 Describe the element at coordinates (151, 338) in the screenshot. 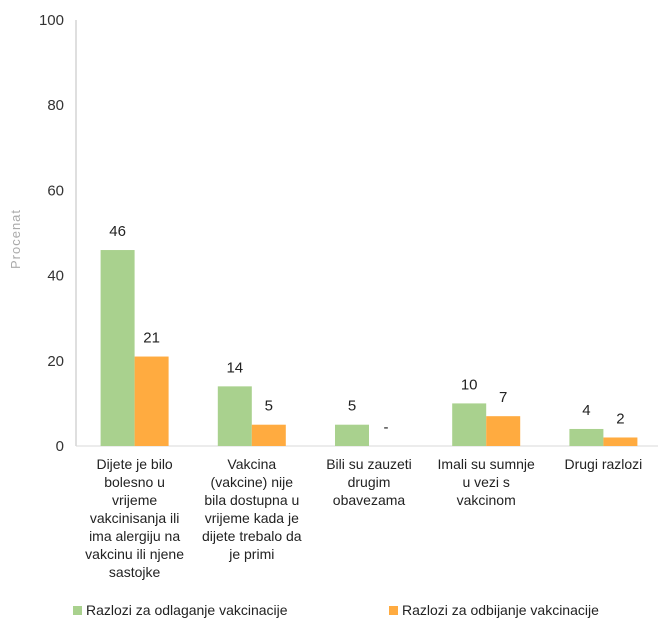

I see `data-label: 21` at that location.